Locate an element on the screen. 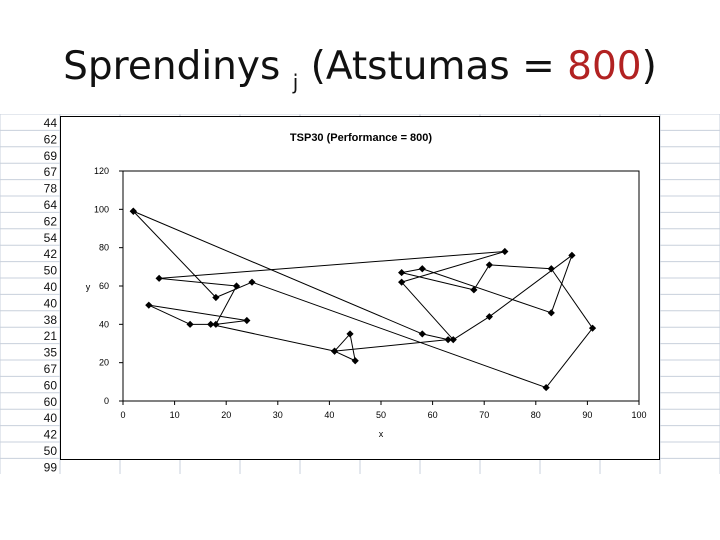 This screenshot has height=540, width=720. x-tick-label: 100 is located at coordinates (638, 415).